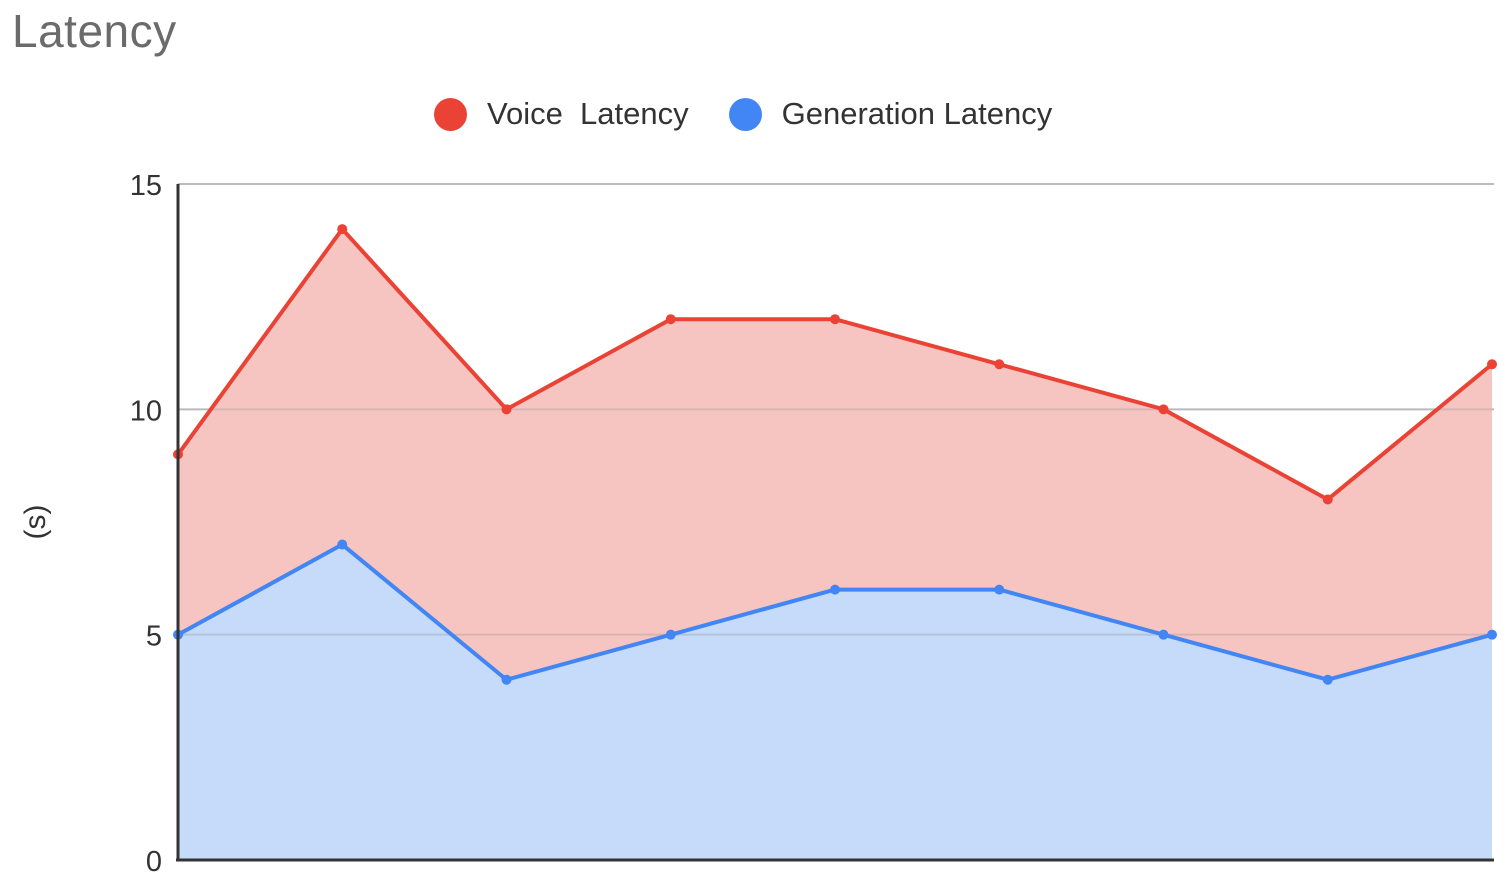 The width and height of the screenshot is (1506, 886). Describe the element at coordinates (146, 186) in the screenshot. I see `y-tick-label-15: 15` at that location.